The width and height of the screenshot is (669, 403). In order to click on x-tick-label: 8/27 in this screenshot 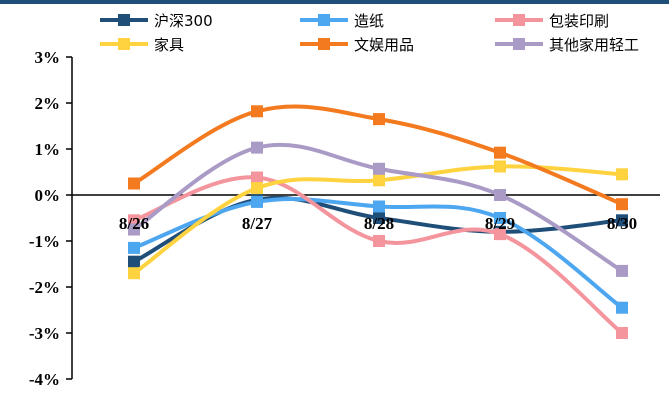, I will do `click(257, 223)`.